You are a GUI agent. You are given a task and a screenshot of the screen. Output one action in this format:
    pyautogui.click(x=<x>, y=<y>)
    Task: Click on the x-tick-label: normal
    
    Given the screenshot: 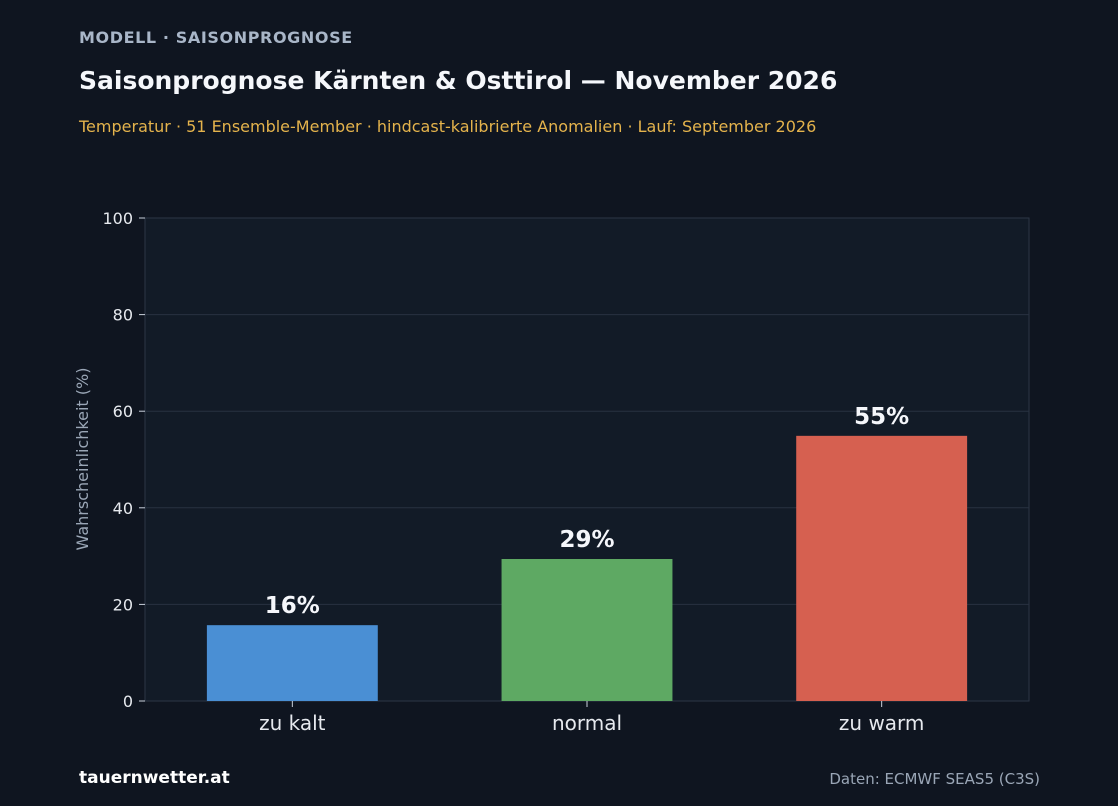 What is the action you would take?
    pyautogui.click(x=587, y=723)
    